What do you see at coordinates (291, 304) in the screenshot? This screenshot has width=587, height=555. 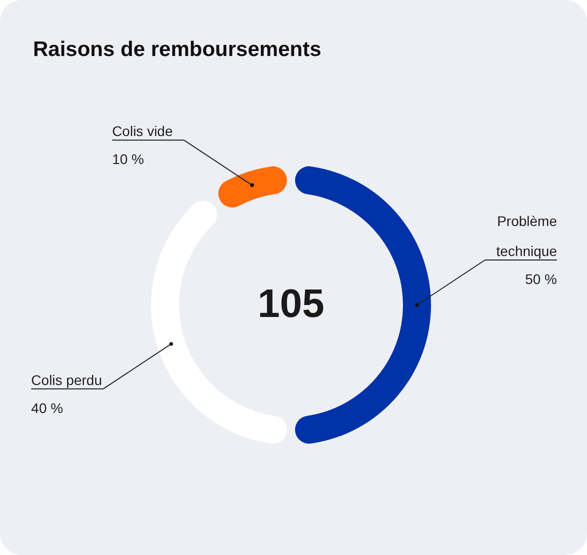 I see `text: 105` at bounding box center [291, 304].